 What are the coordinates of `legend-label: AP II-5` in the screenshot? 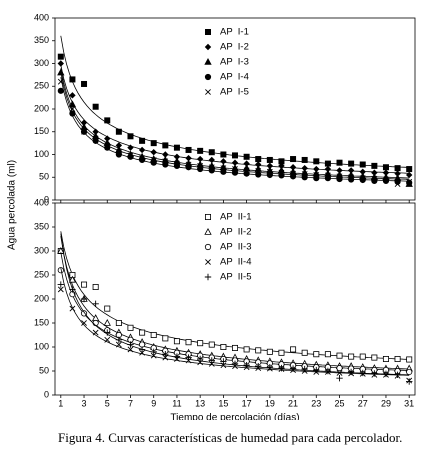 It's located at (236, 277).